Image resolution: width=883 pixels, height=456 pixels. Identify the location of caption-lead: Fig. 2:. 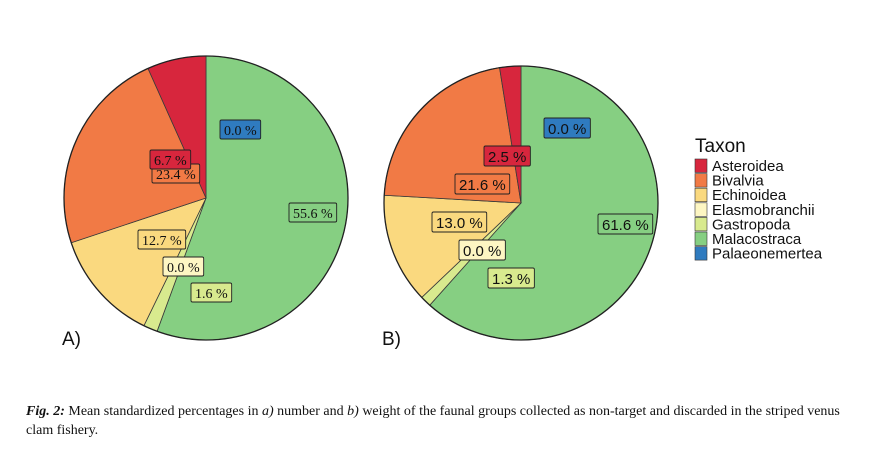
(45, 411).